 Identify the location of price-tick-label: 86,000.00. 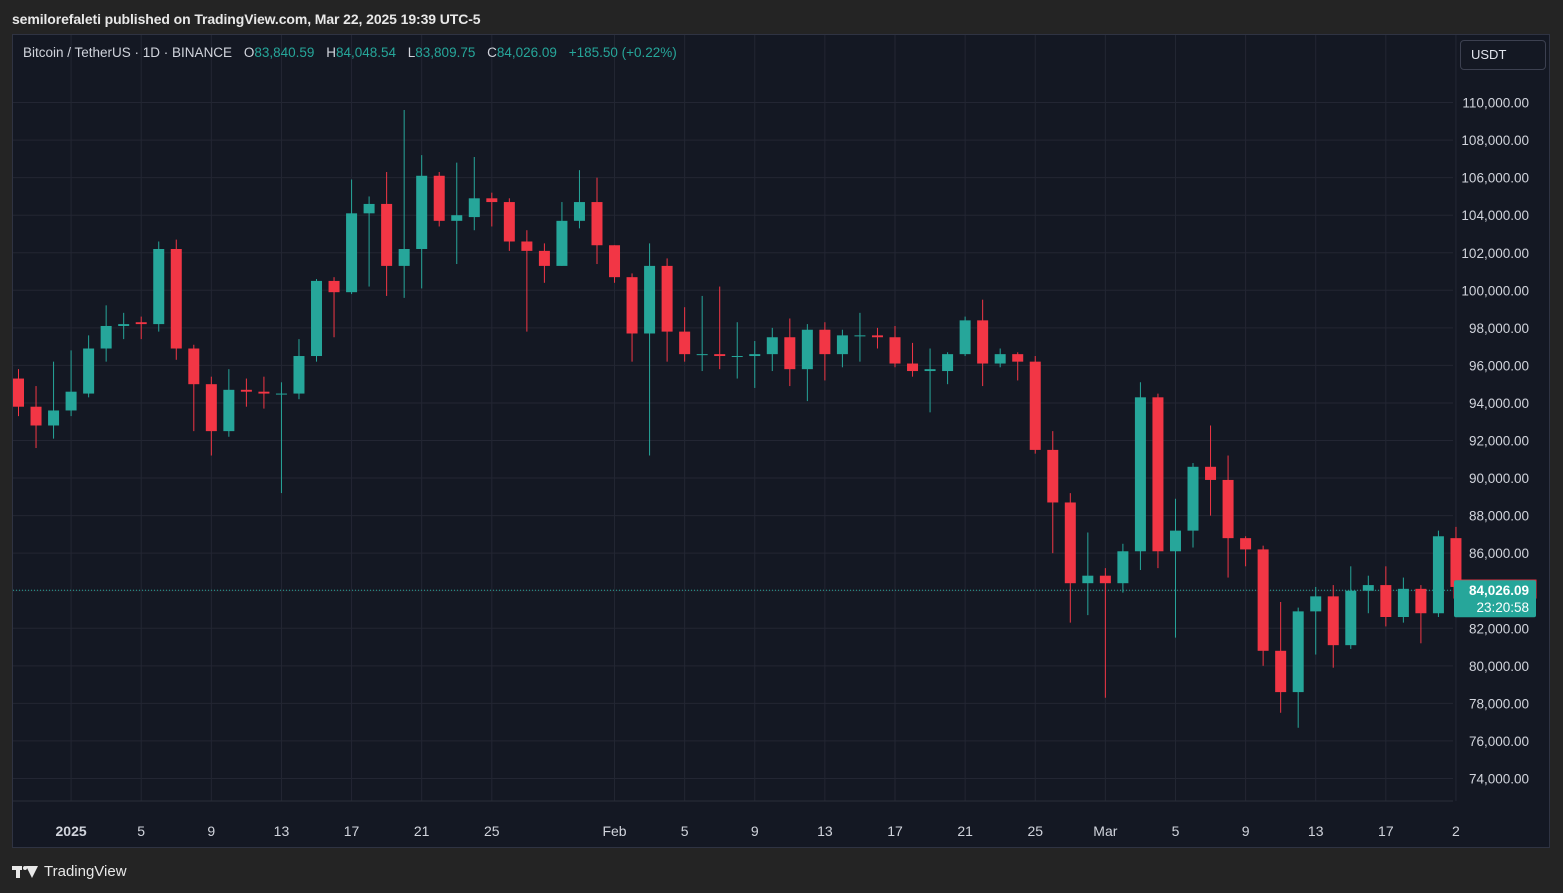
(1499, 553).